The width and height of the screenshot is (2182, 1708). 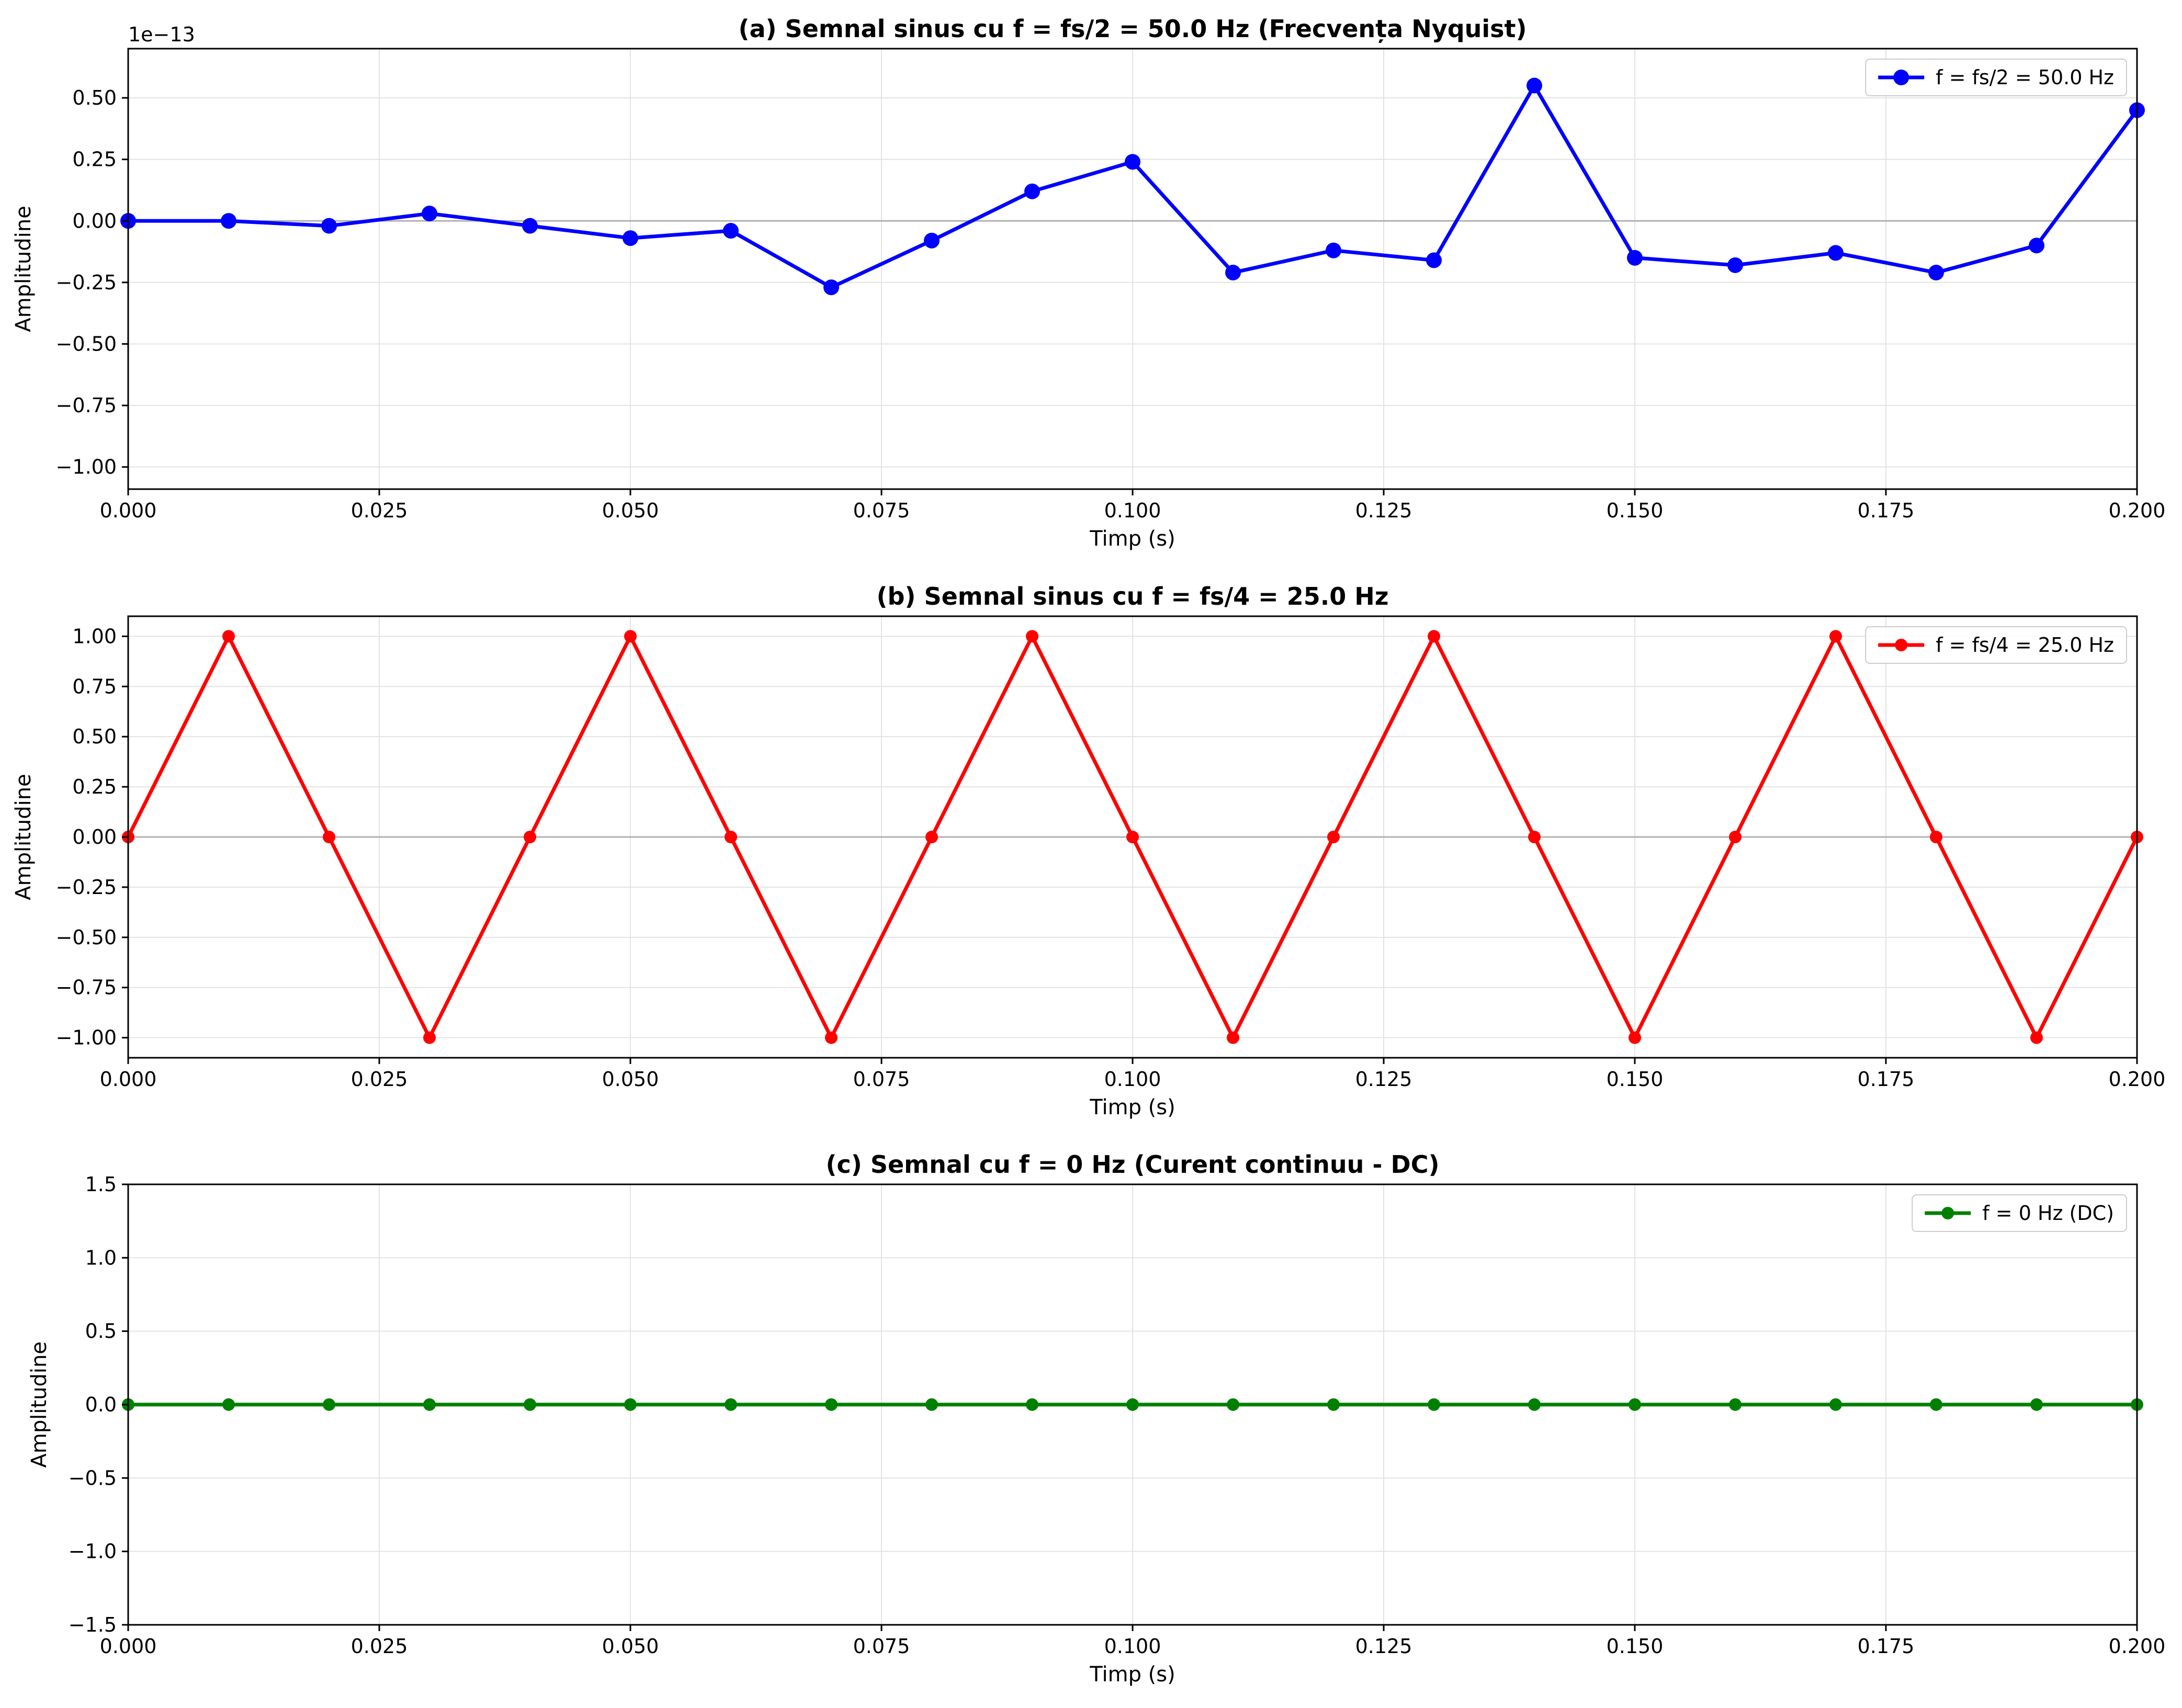 I want to click on y-tick-label: 0.0, so click(x=101, y=1404).